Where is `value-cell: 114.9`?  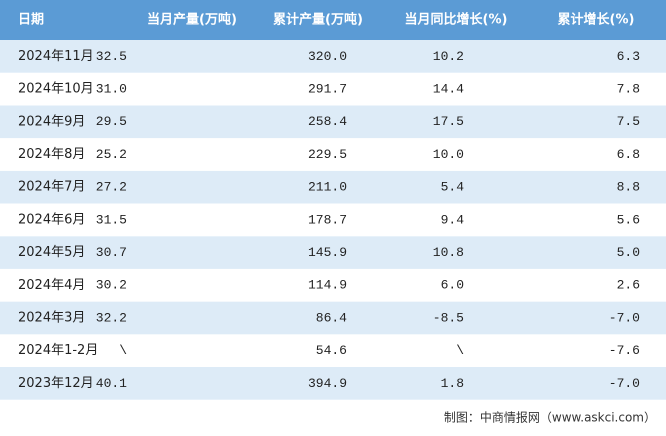 value-cell: 114.9 is located at coordinates (327, 285).